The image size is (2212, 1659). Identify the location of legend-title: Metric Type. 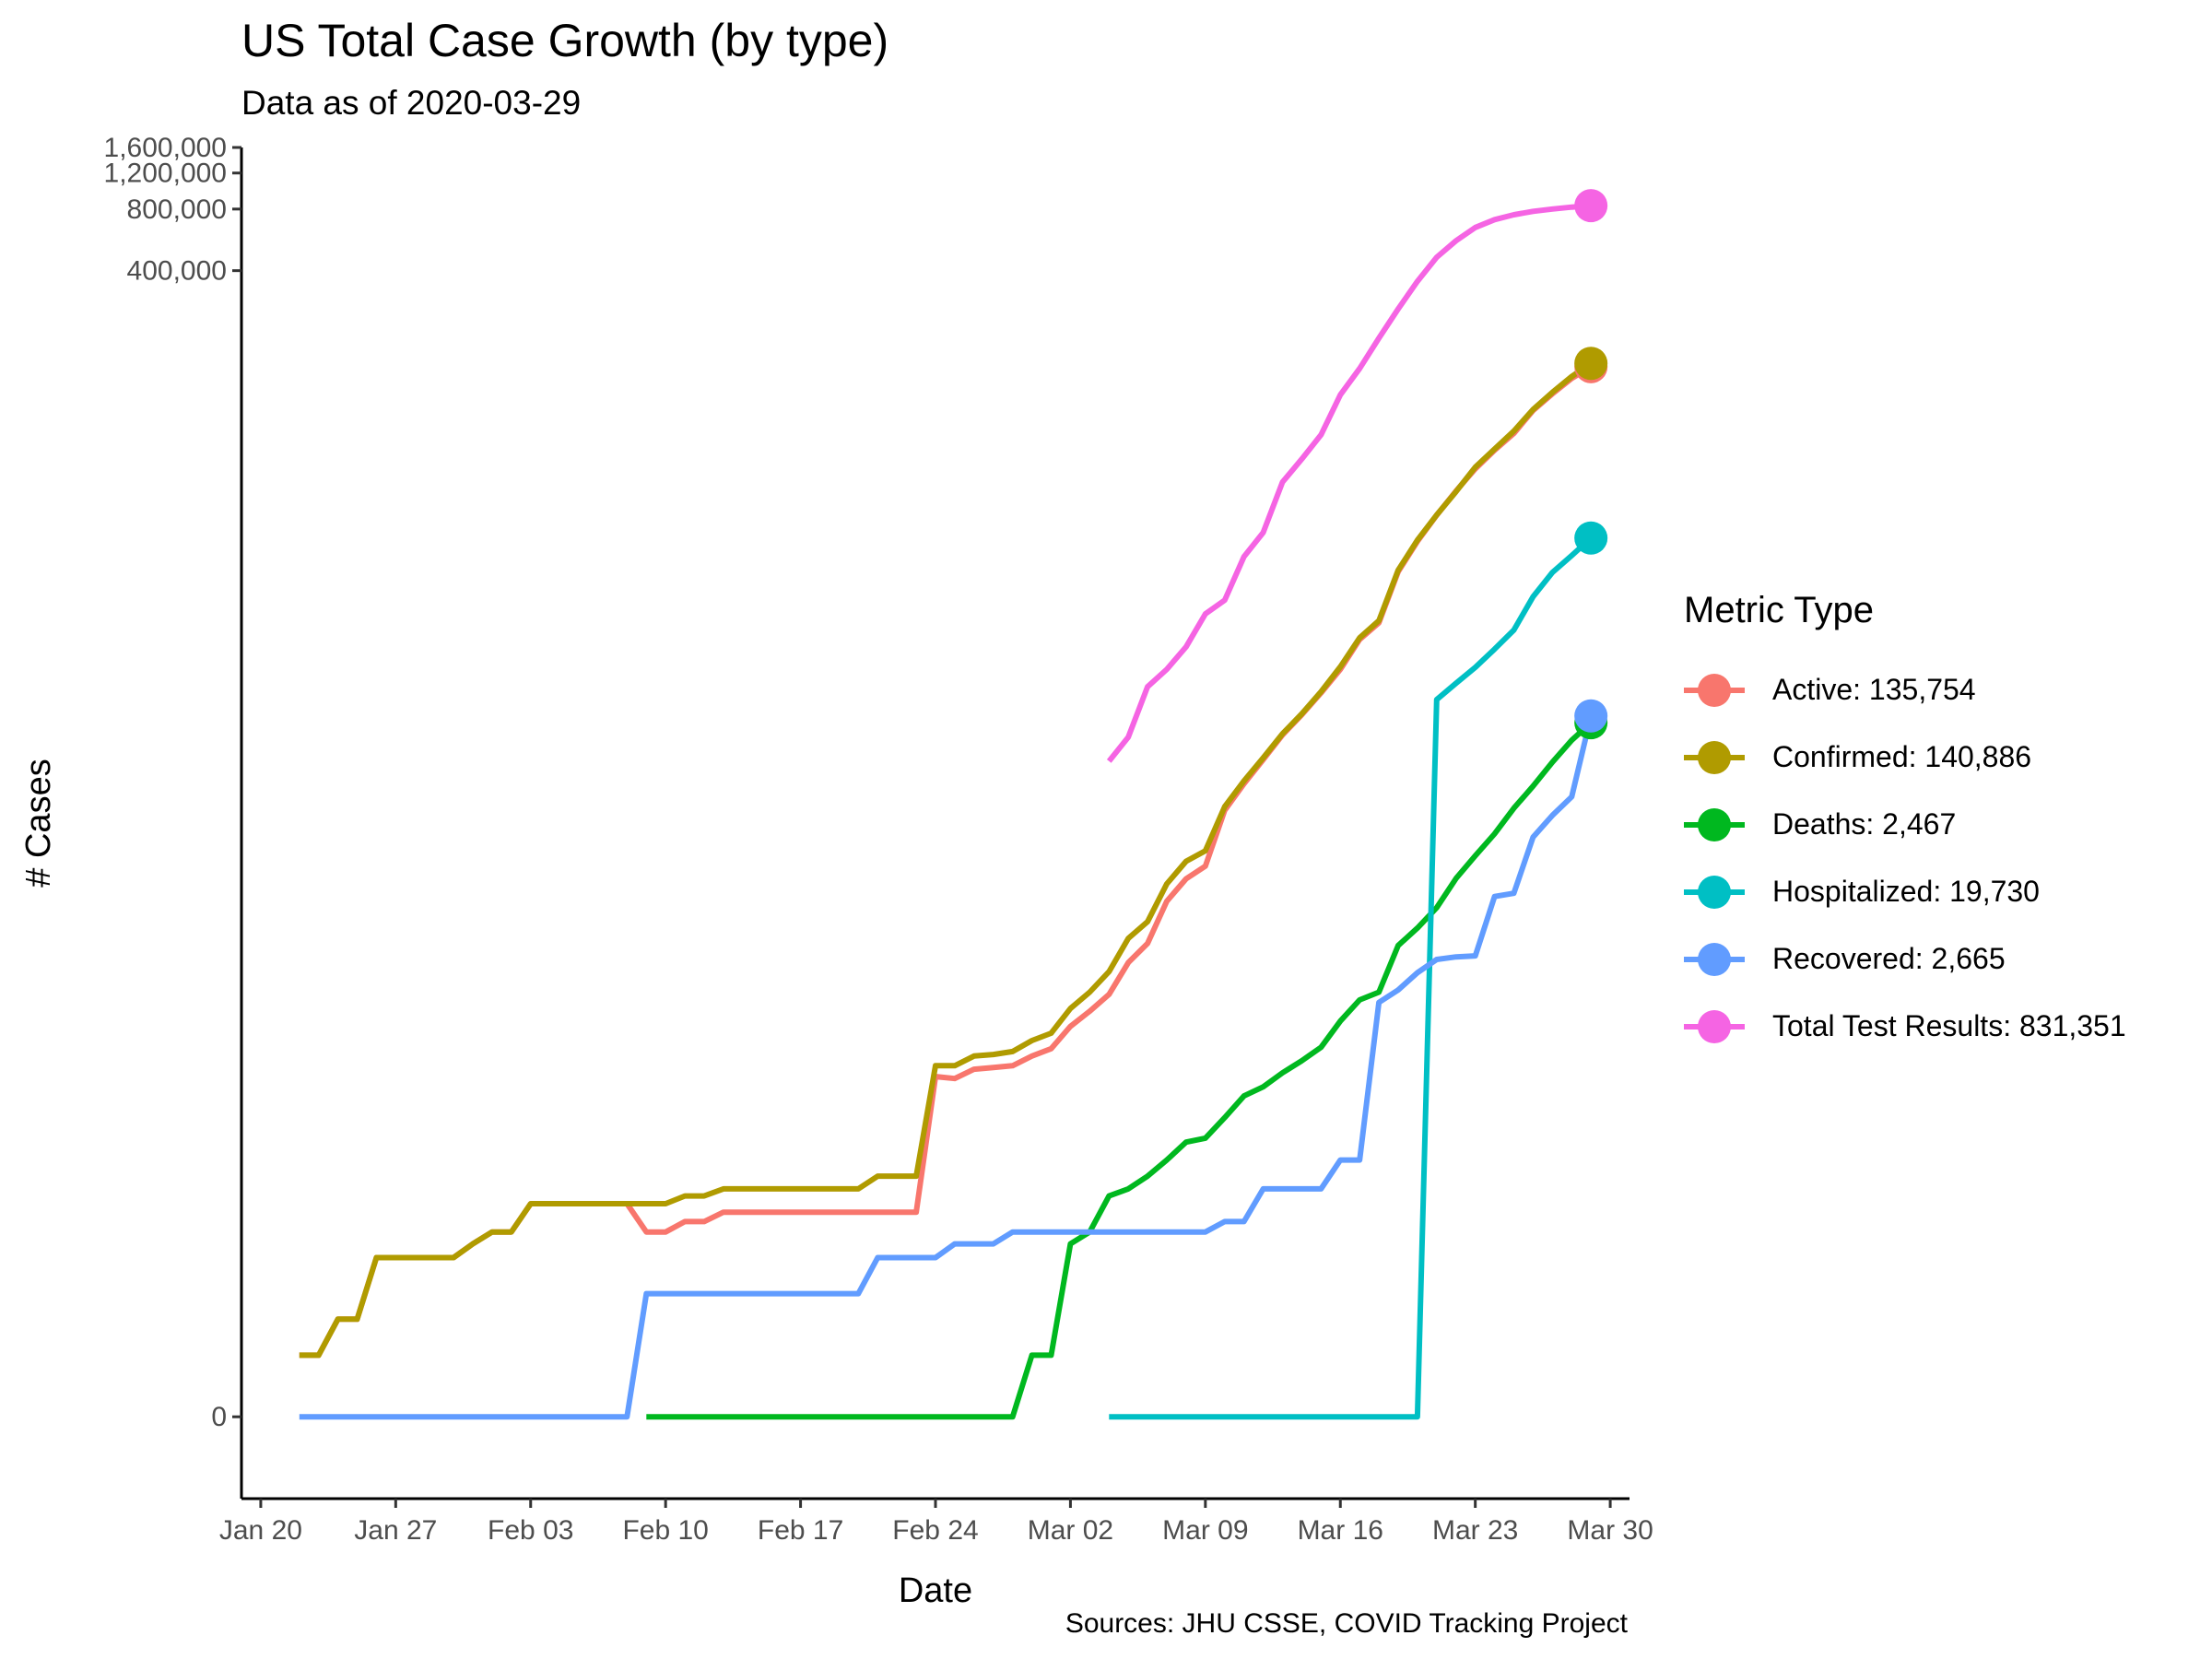
(1779, 610).